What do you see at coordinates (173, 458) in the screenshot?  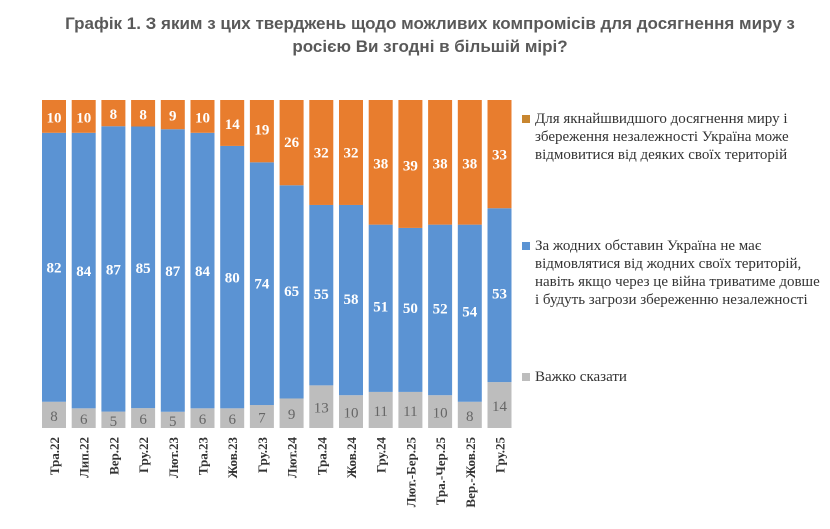 I see `x-tick-label: Лют.23` at bounding box center [173, 458].